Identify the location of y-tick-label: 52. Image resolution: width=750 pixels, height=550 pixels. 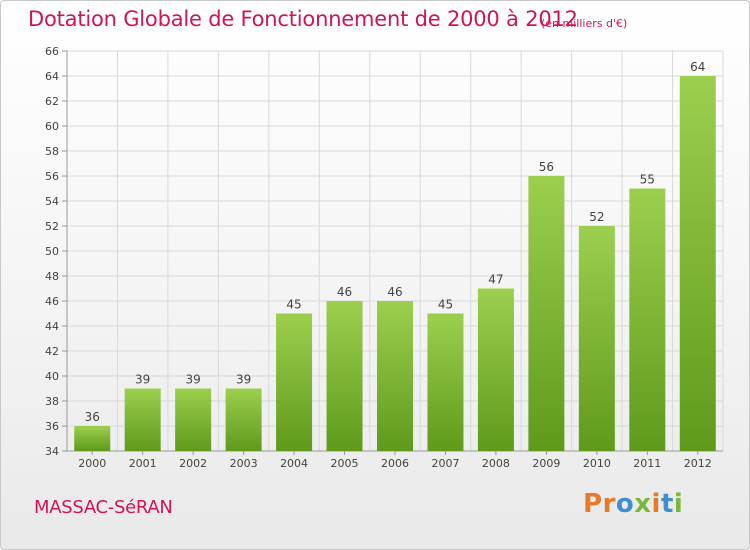
(52, 226).